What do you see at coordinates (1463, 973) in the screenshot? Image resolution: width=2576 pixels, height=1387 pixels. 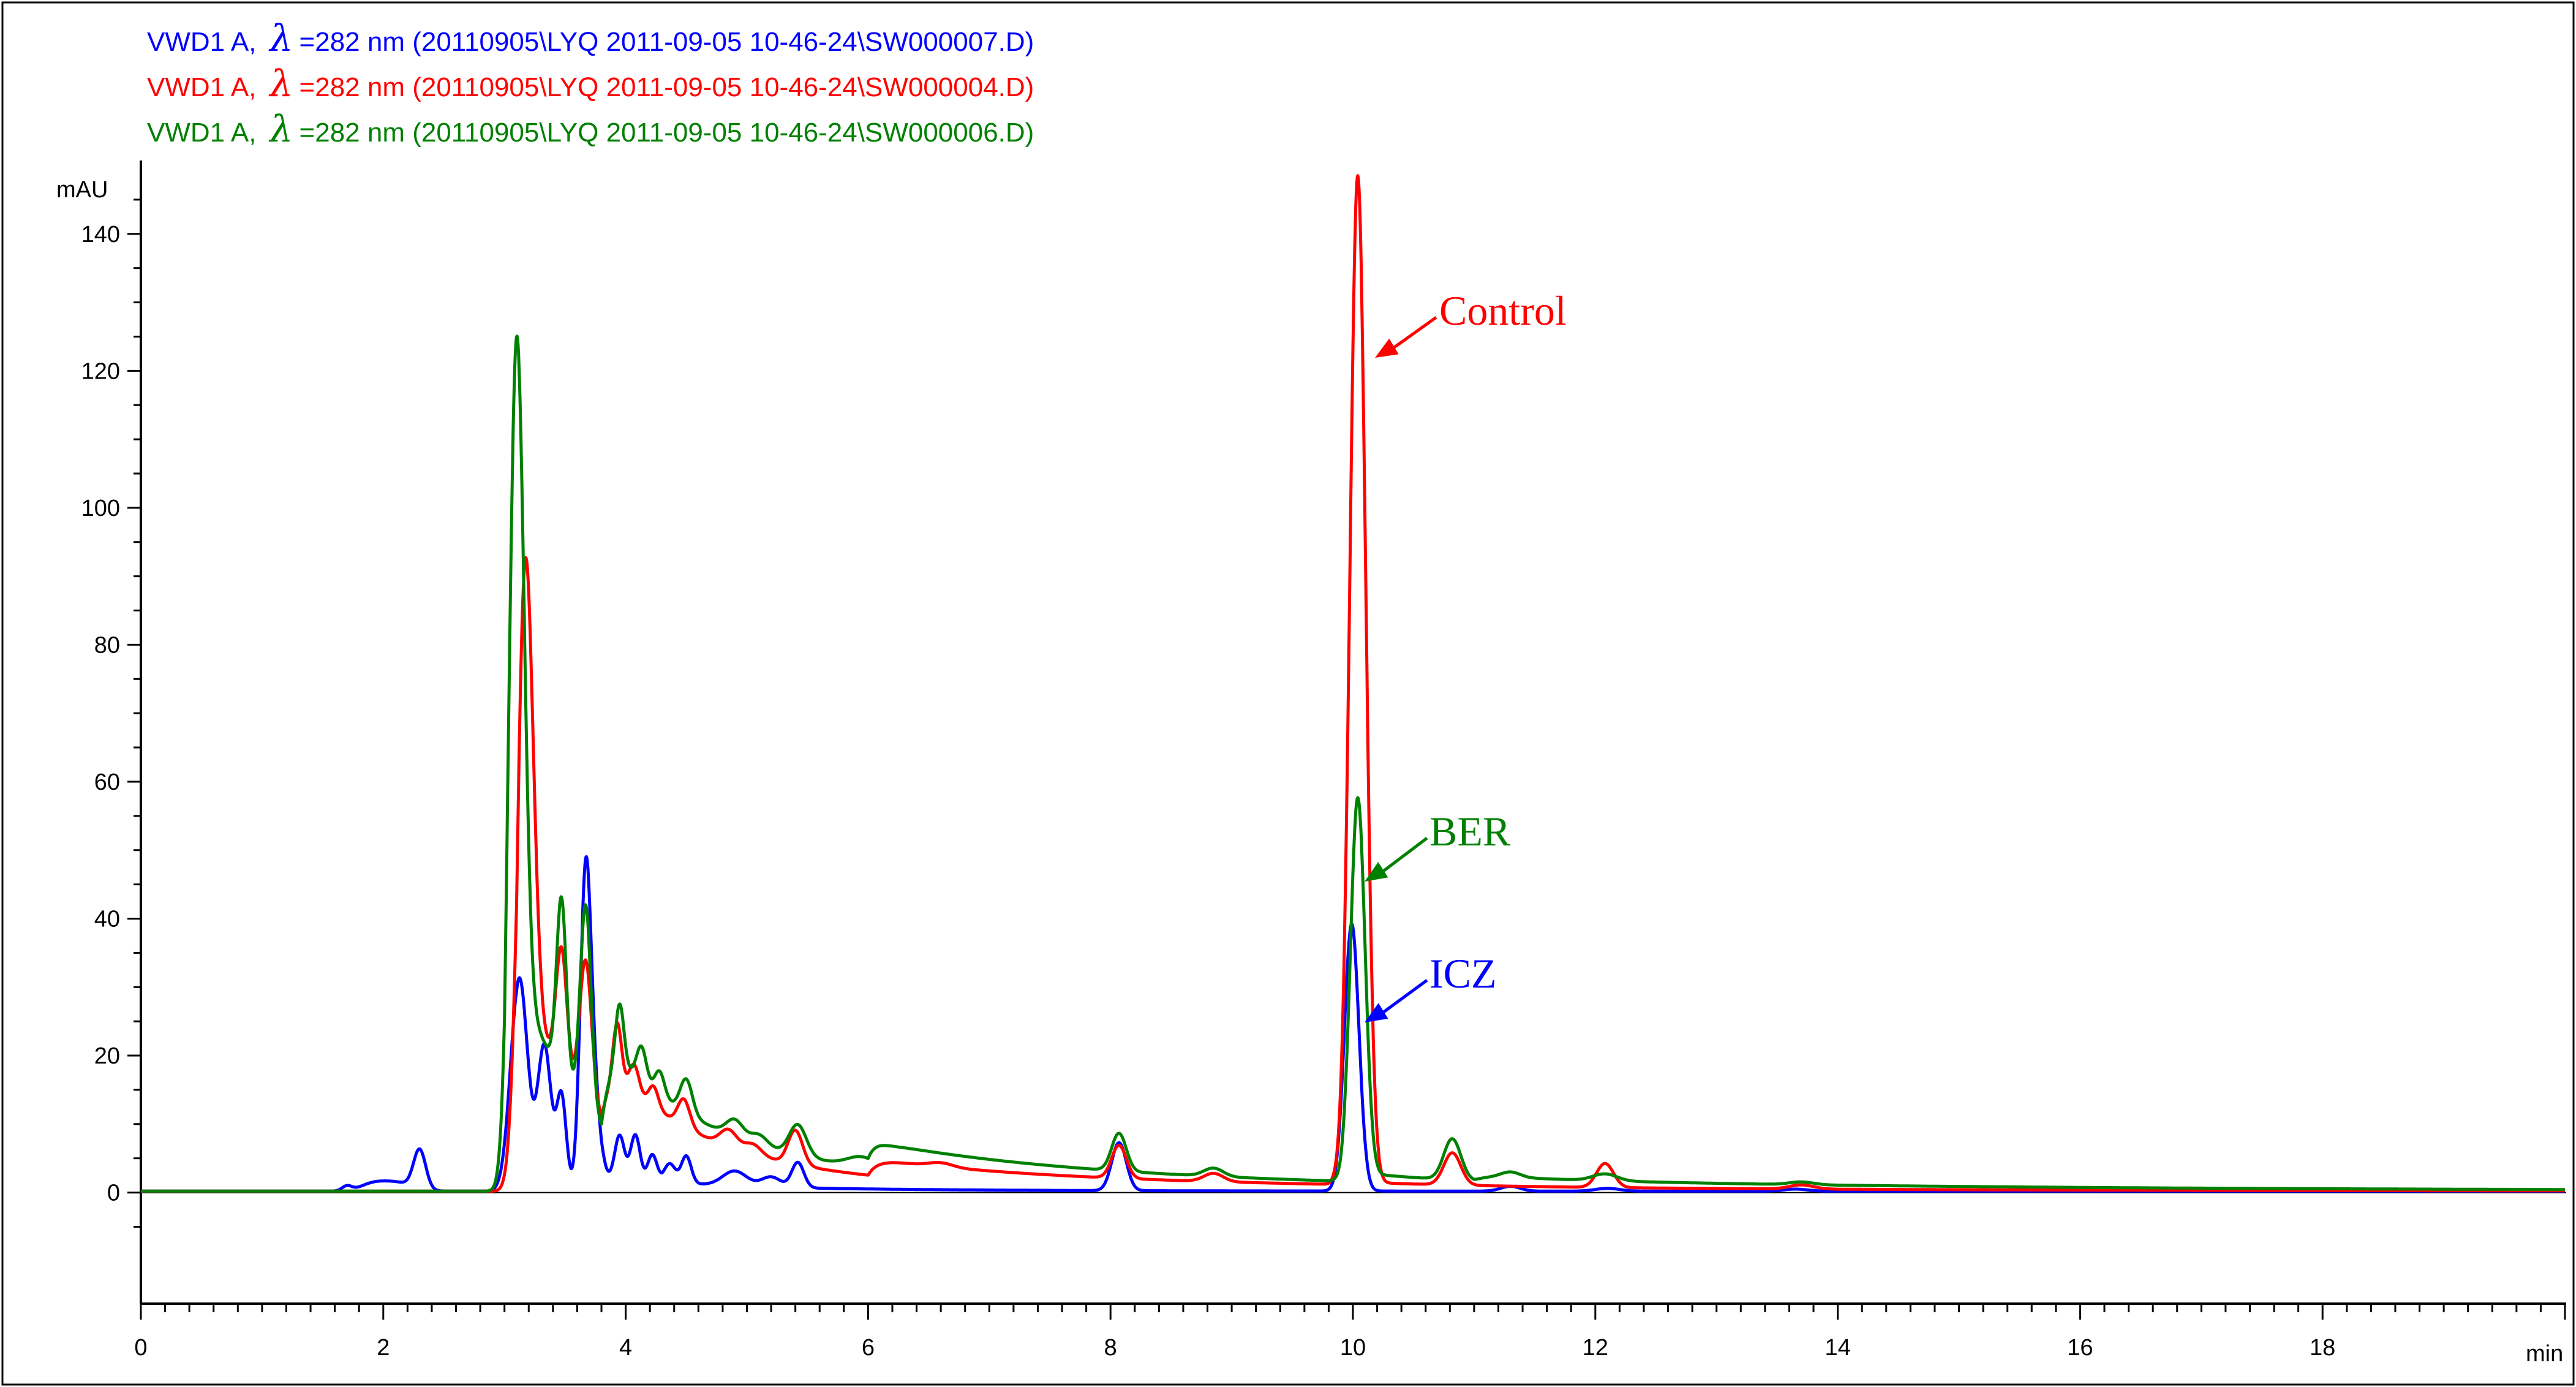 I see `annotation-icz: ICZ` at bounding box center [1463, 973].